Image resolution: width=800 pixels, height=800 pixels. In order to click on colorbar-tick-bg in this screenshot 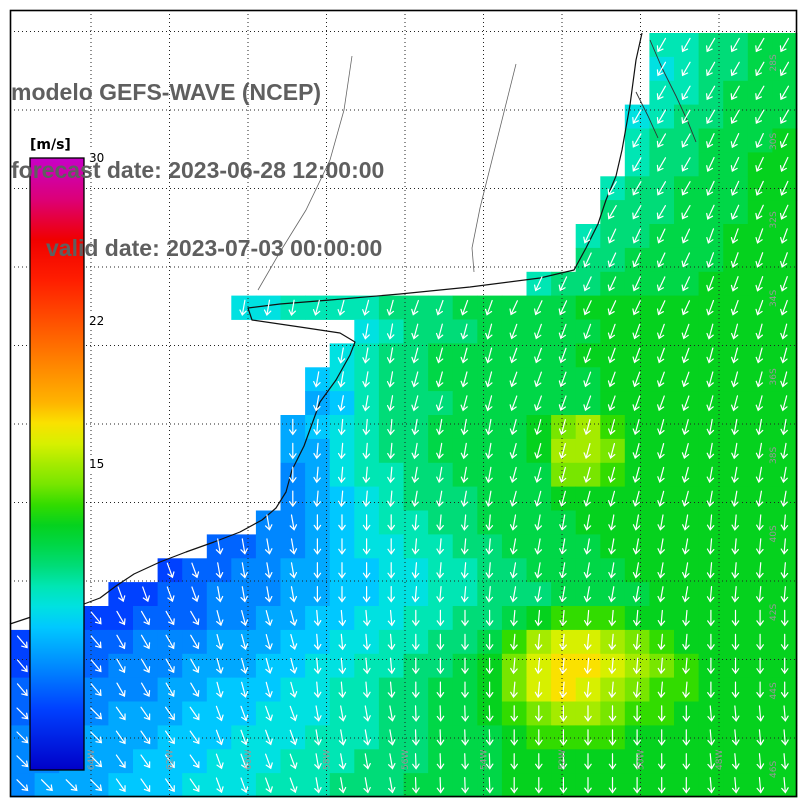, I will do `click(98, 321)`.